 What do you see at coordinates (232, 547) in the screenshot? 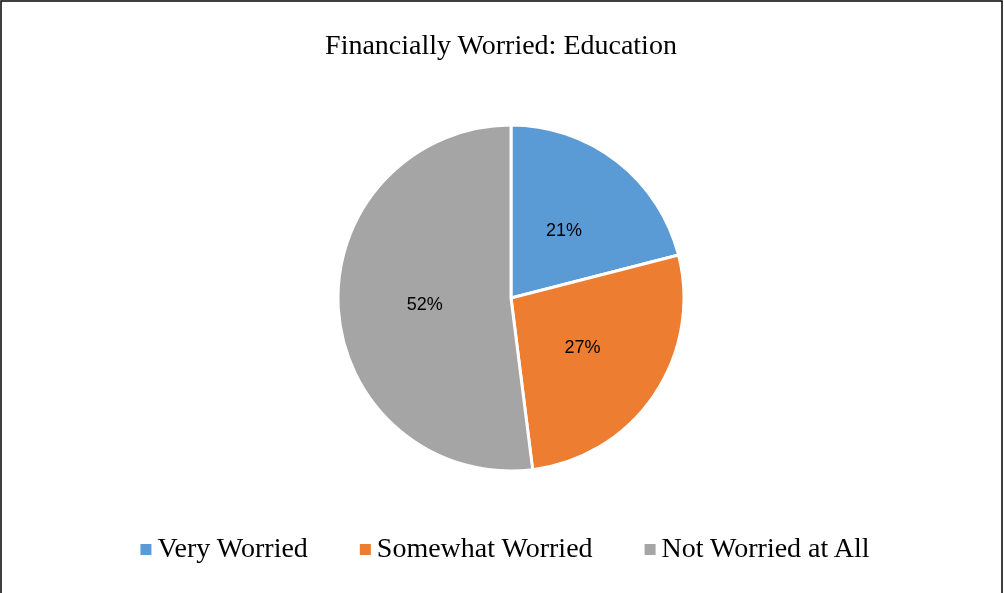
I see `legend-label: Very Worried` at bounding box center [232, 547].